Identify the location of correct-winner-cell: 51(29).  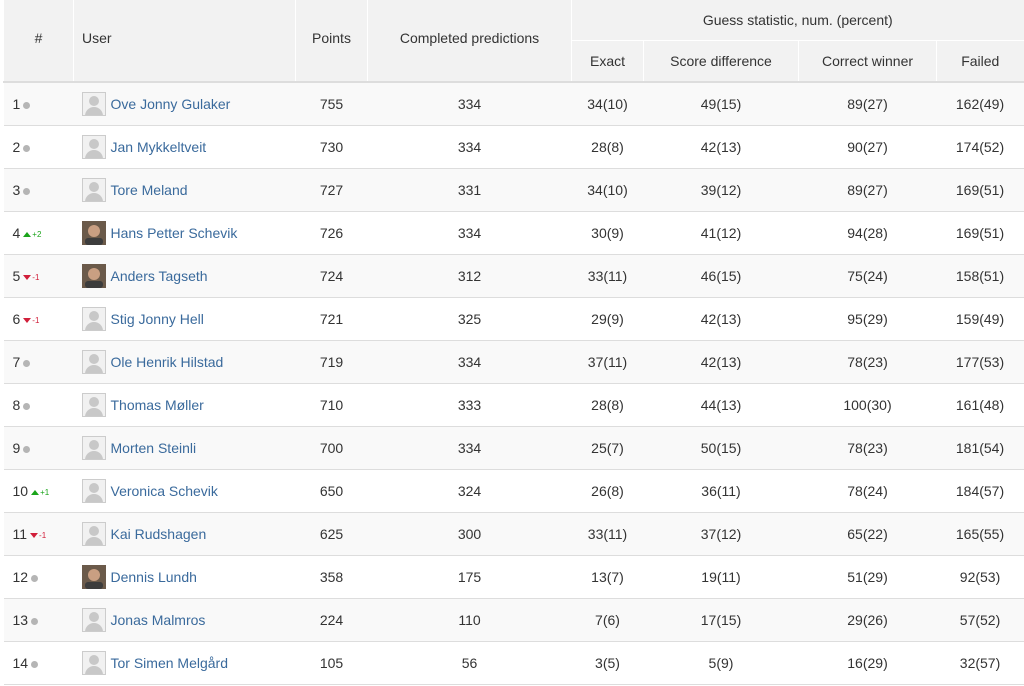
(867, 577).